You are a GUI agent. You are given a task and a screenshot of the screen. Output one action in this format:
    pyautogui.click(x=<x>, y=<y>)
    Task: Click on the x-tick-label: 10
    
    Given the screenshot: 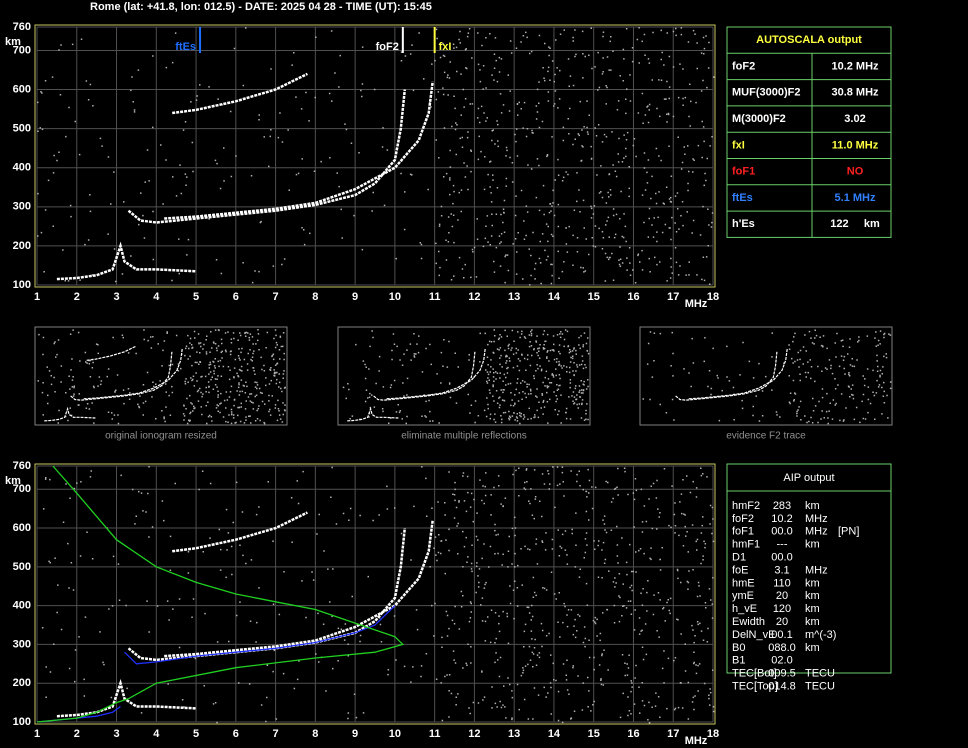 What is the action you would take?
    pyautogui.click(x=395, y=297)
    